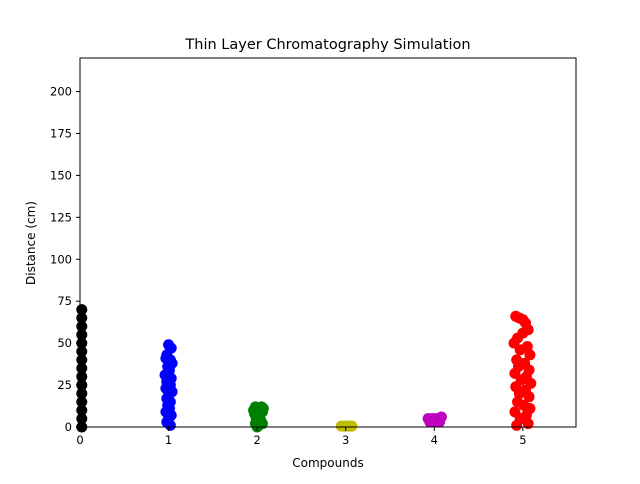 The image size is (640, 484). I want to click on x-axis-label: Compounds, so click(327, 463).